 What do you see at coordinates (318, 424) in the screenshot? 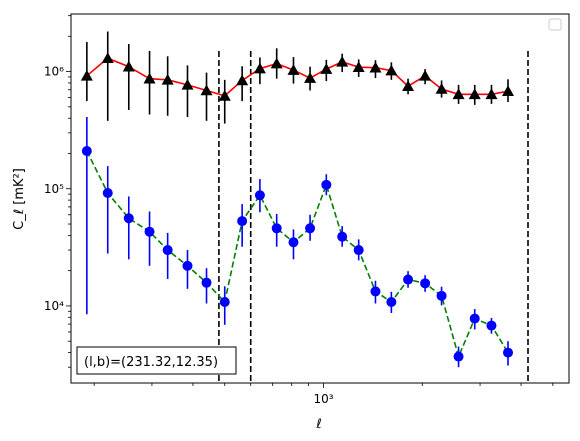
I see `x-axis-label: ℓ` at bounding box center [318, 424].